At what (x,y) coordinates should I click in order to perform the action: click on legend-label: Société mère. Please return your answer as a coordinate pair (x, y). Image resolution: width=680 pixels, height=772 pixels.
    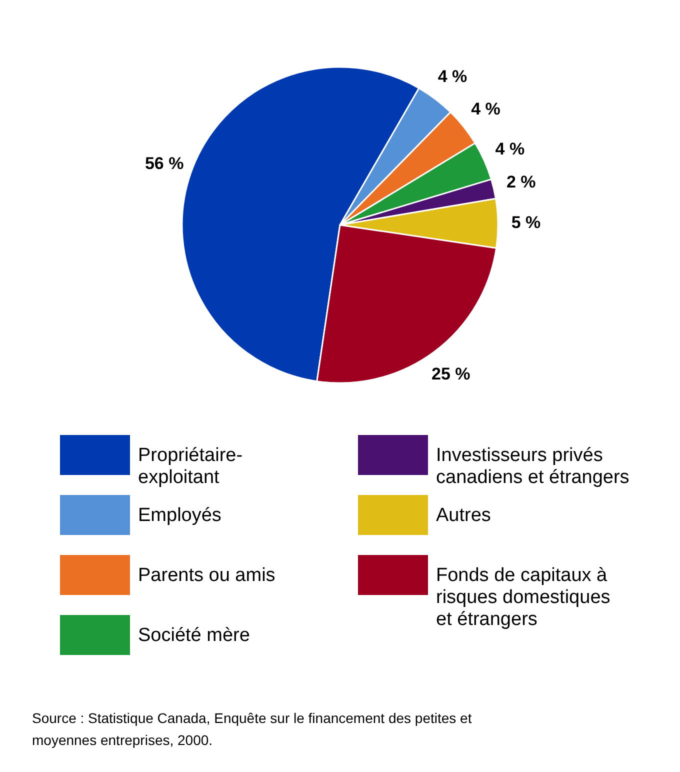
    Looking at the image, I should click on (194, 635).